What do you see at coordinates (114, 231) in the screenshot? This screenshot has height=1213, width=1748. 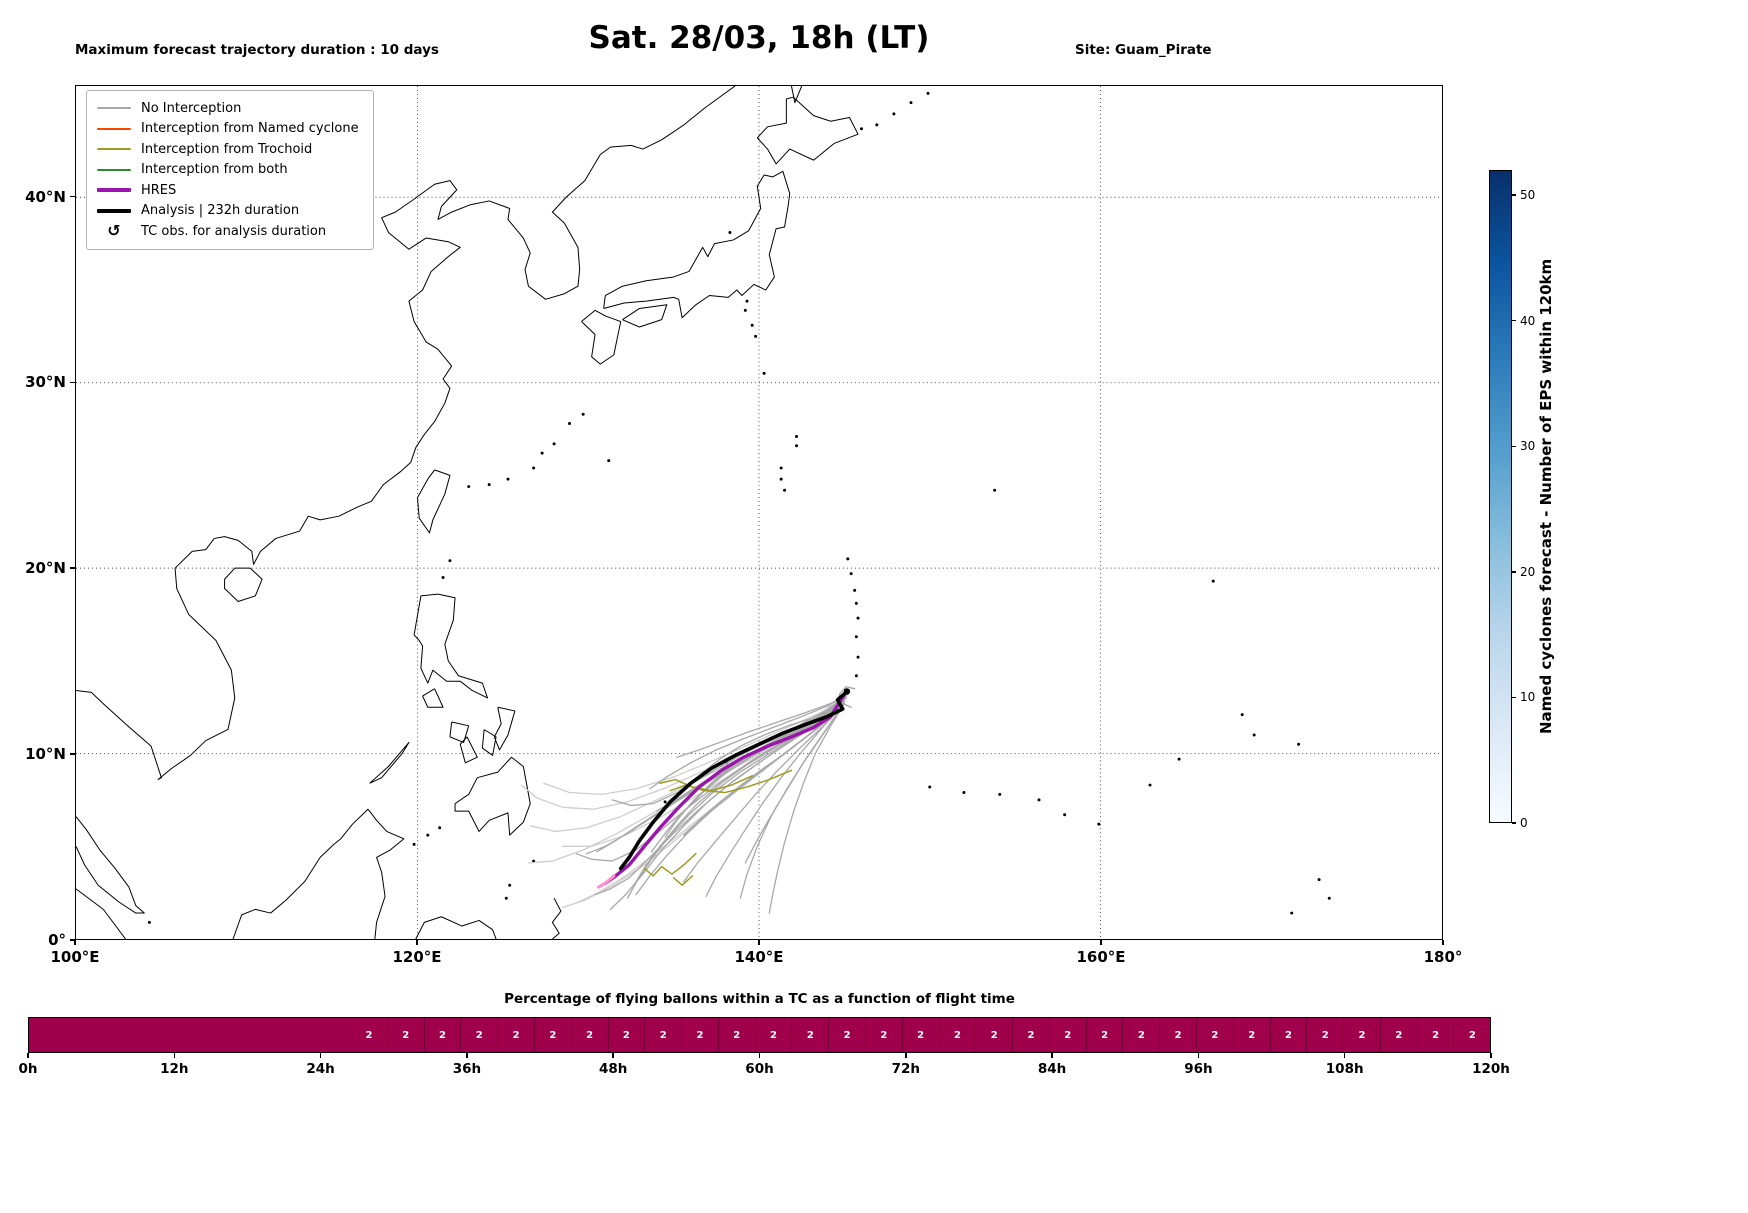 I see `tc-obs-cyclone-icon: ↺` at bounding box center [114, 231].